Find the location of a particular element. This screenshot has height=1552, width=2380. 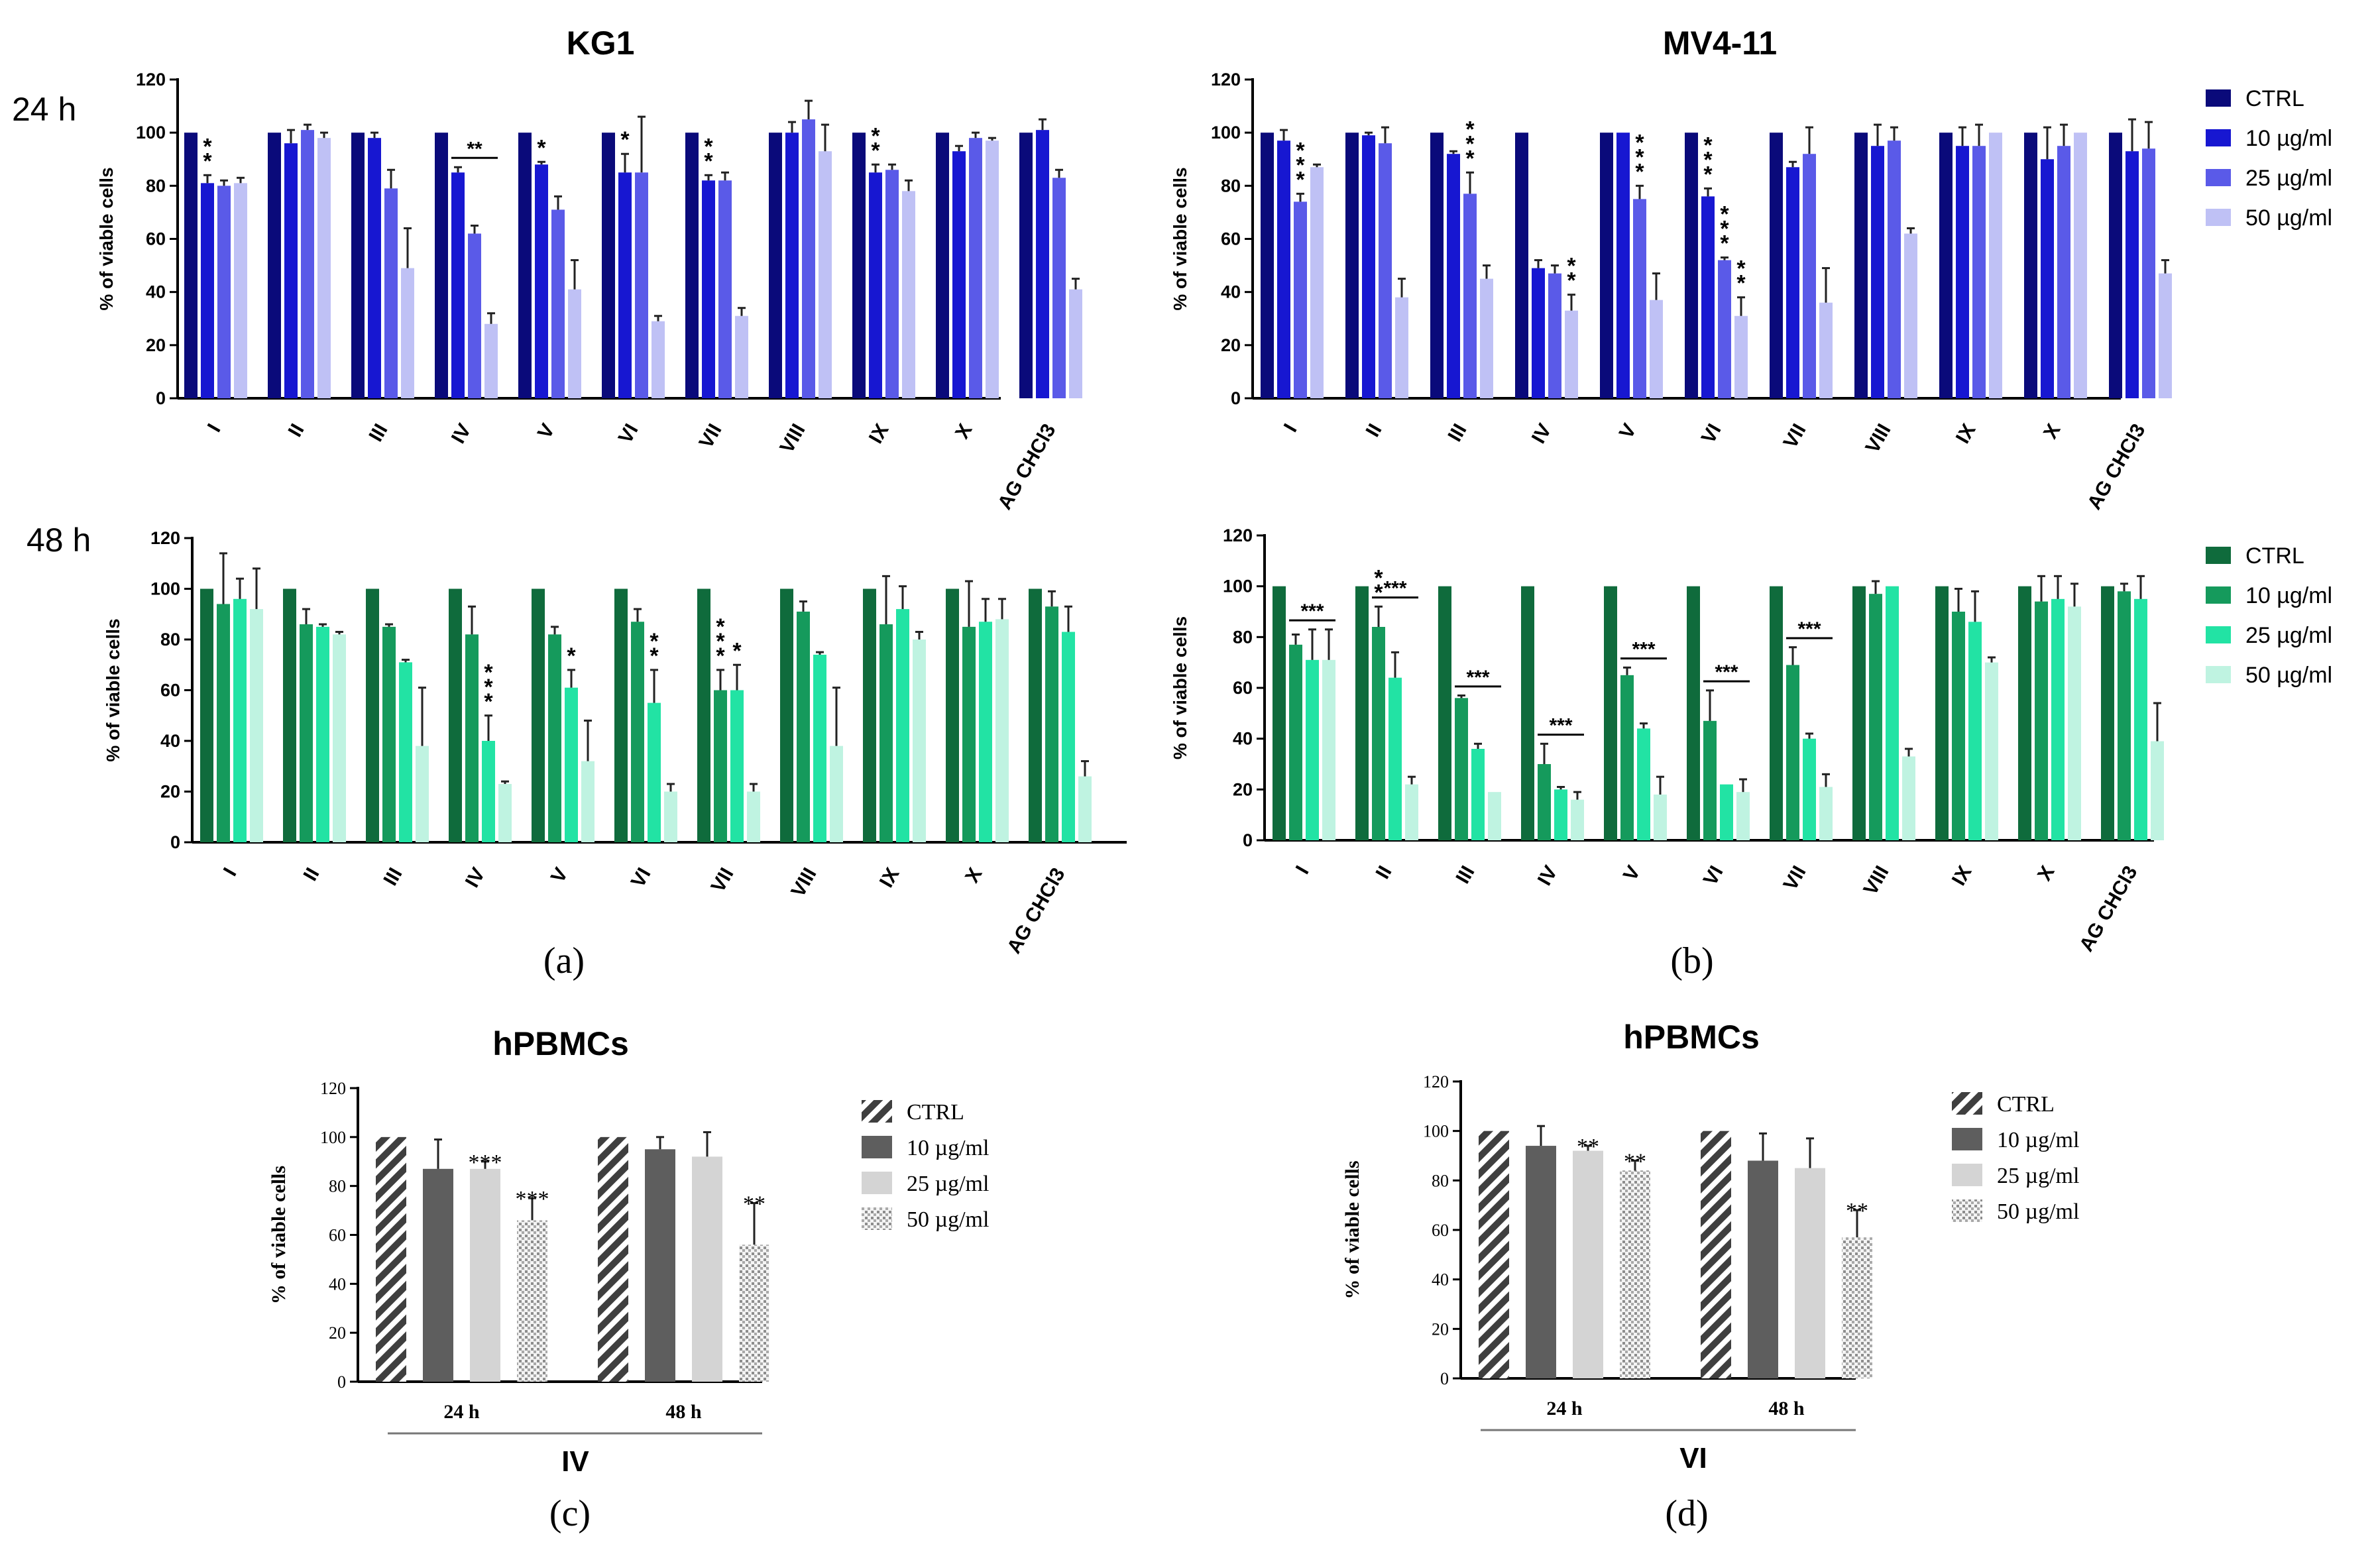

y-tick-label: 100 is located at coordinates (165, 589).